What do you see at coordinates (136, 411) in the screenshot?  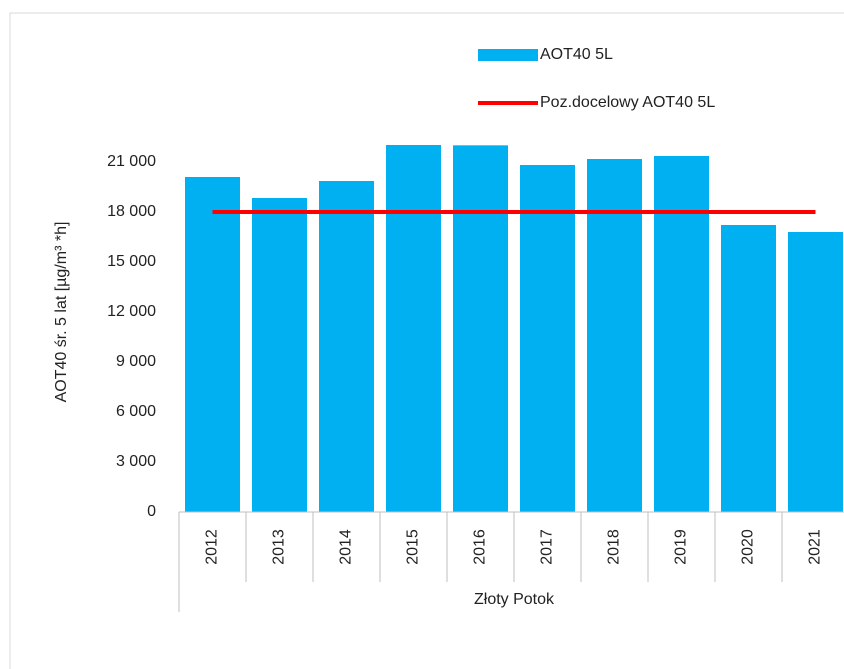 I see `y-tick-label: 6 000` at bounding box center [136, 411].